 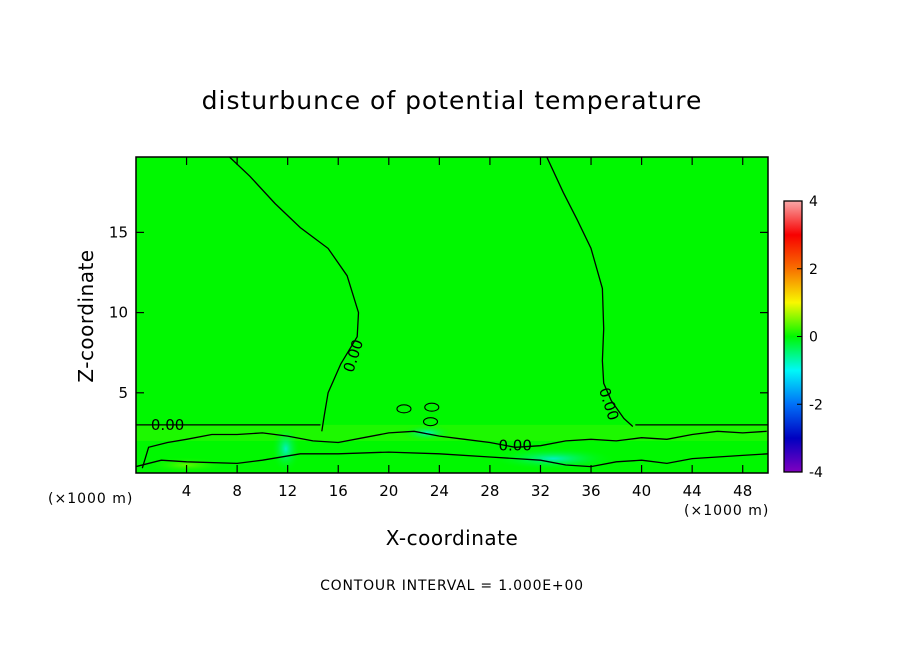 I want to click on x-axis-label: X-coordinate, so click(x=452, y=538).